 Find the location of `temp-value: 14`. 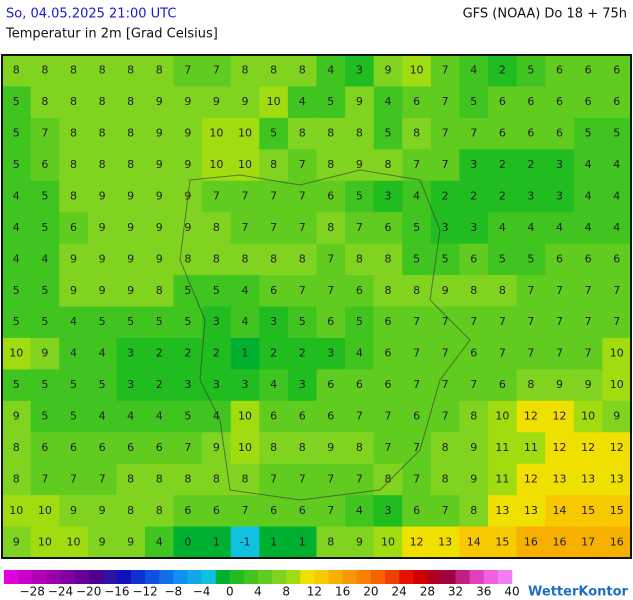

temp-value: 14 is located at coordinates (560, 510).